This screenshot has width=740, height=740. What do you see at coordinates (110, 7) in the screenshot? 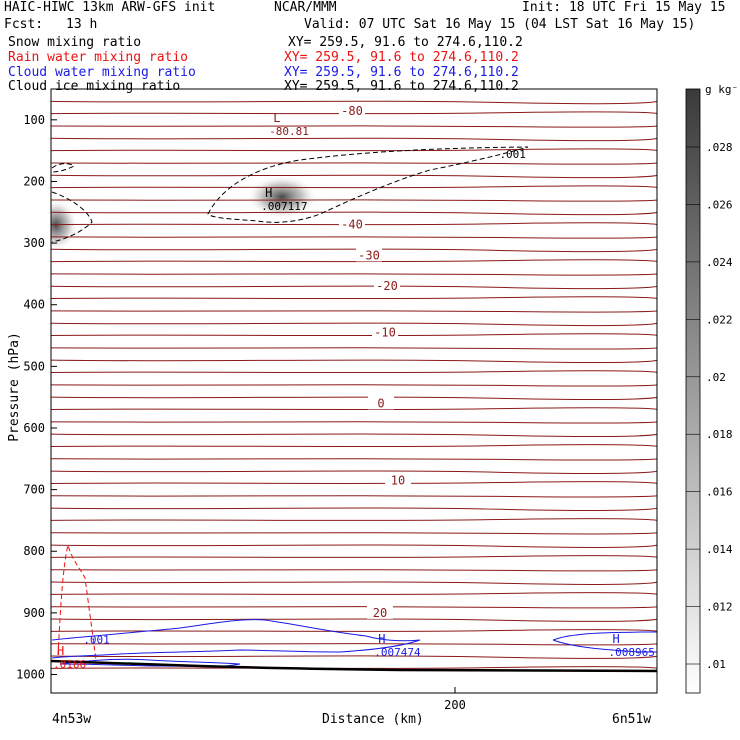
I see `model-title: HAIC-HIWC 13km ARW-GFS init` at bounding box center [110, 7].